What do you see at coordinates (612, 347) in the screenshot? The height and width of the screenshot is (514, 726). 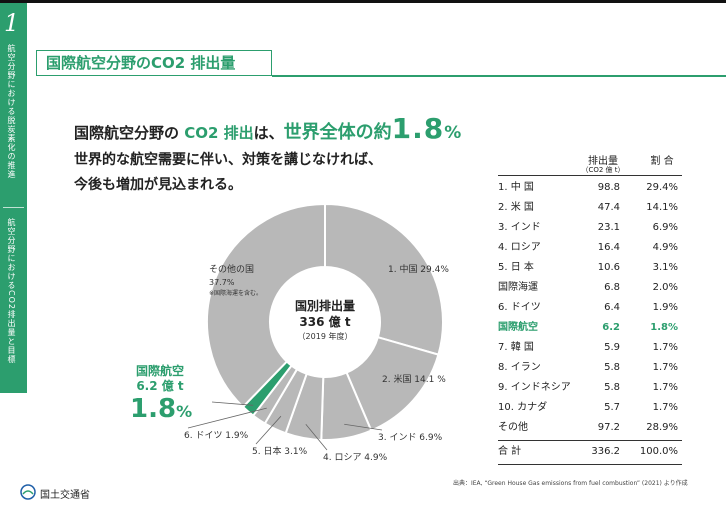 I see `row-value: 5.9` at bounding box center [612, 347].